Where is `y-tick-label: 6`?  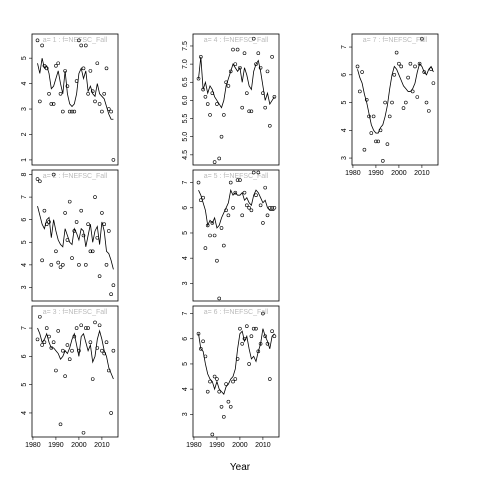 y-tick-label: 6 is located at coordinates (344, 75).